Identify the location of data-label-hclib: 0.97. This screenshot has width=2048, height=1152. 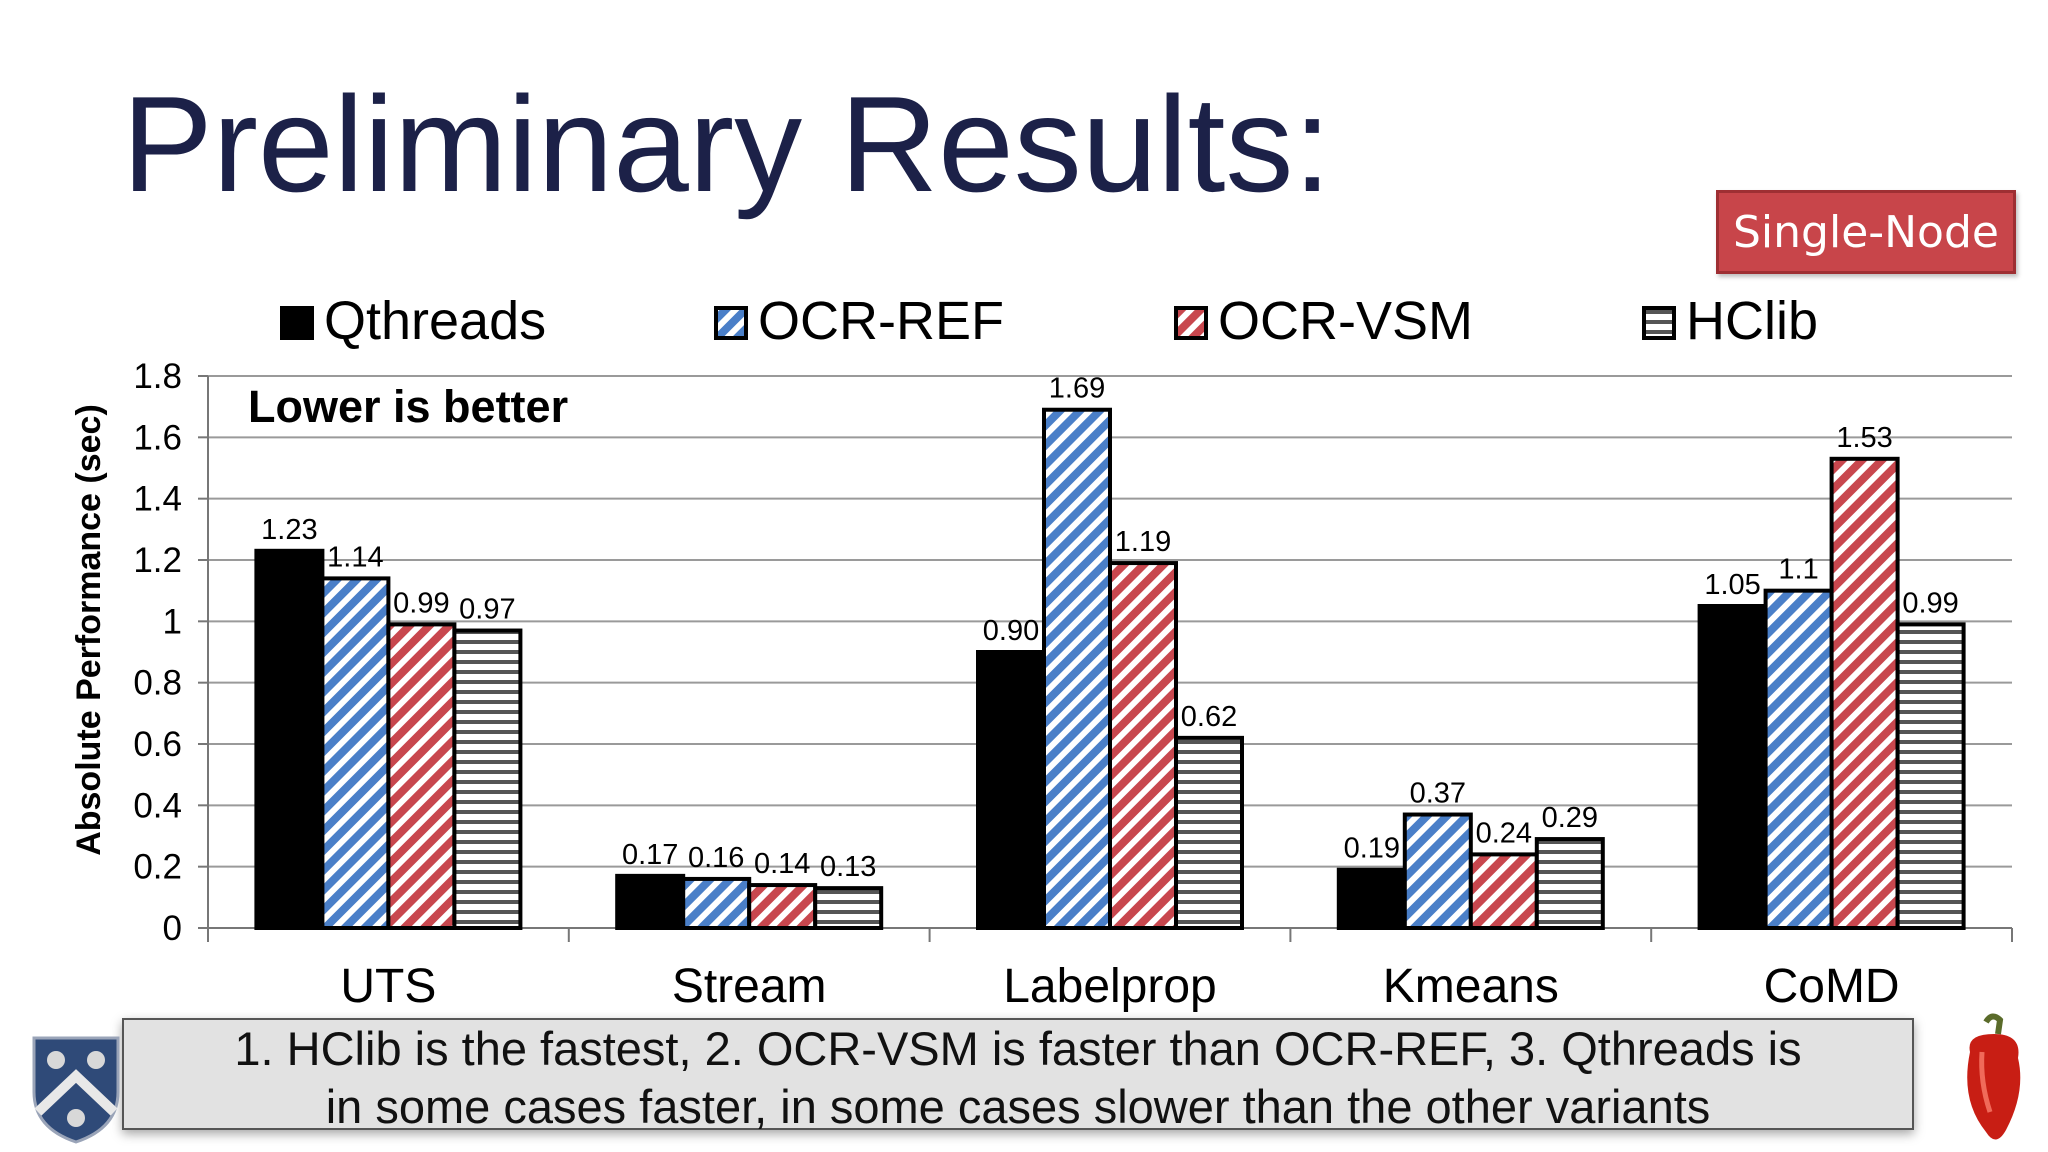
(487, 610).